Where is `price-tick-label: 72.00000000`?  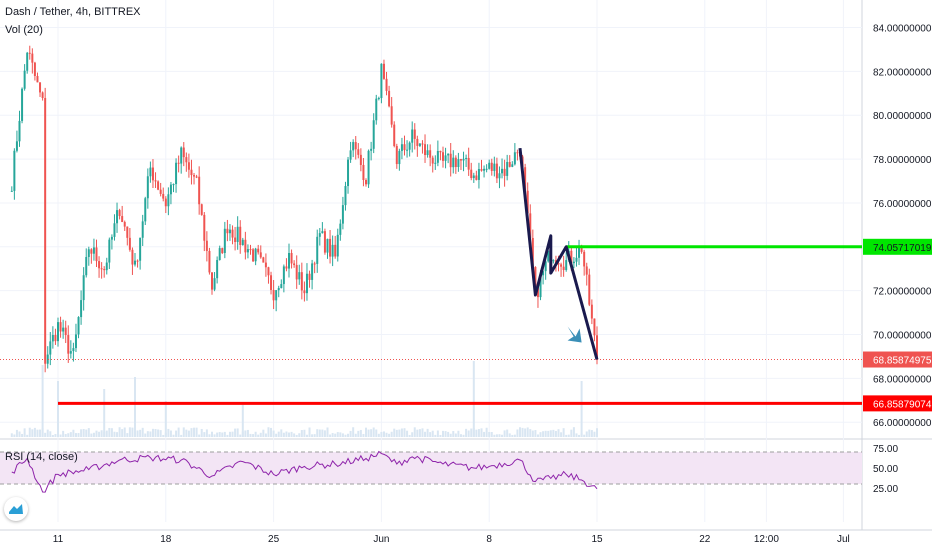 price-tick-label: 72.00000000 is located at coordinates (902, 292).